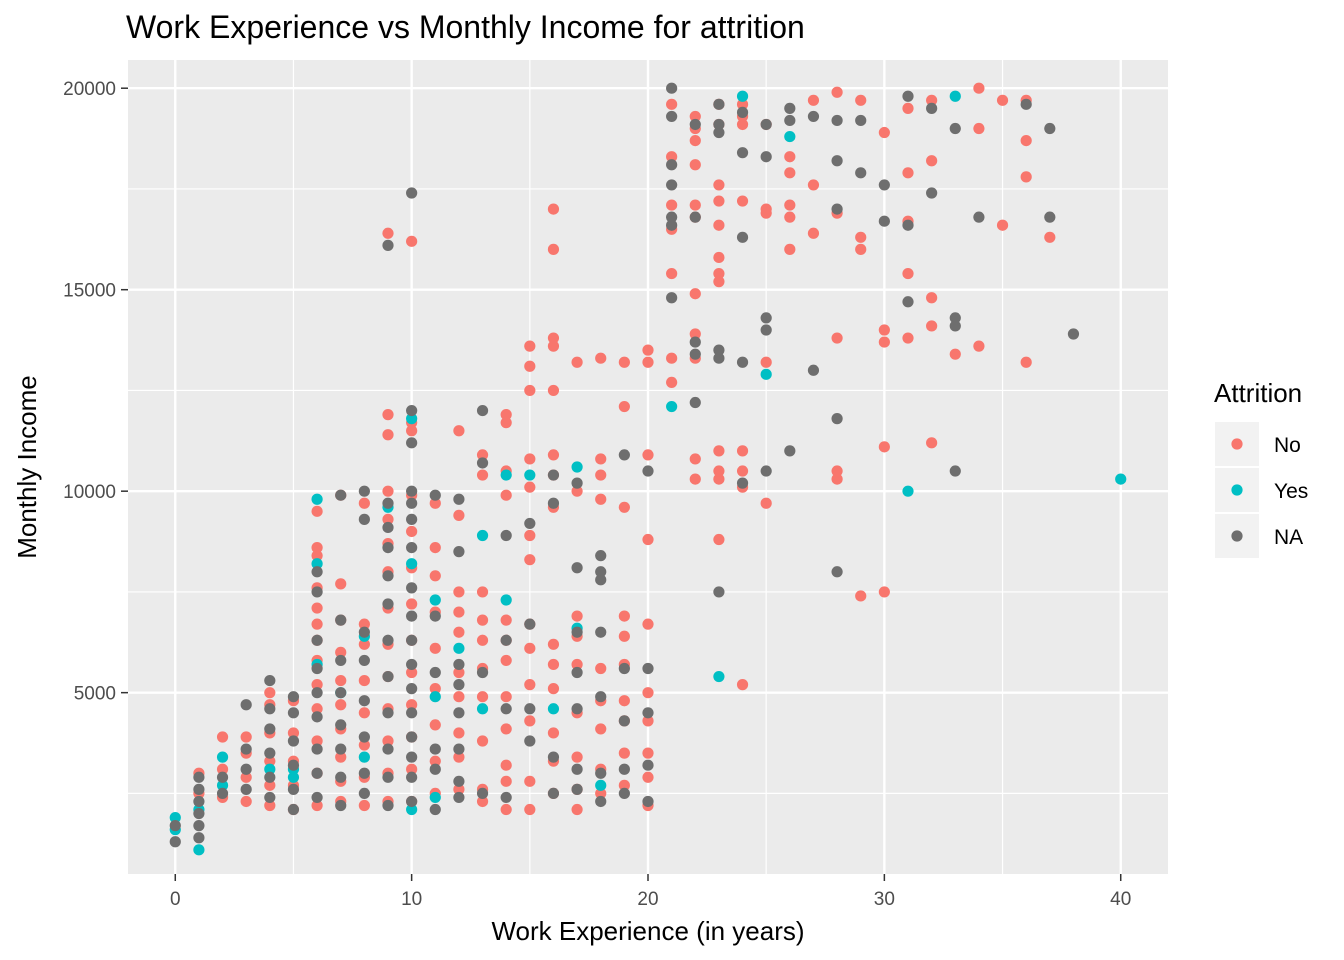 This screenshot has width=1344, height=960. What do you see at coordinates (884, 899) in the screenshot?
I see `x-tick-label: 30` at bounding box center [884, 899].